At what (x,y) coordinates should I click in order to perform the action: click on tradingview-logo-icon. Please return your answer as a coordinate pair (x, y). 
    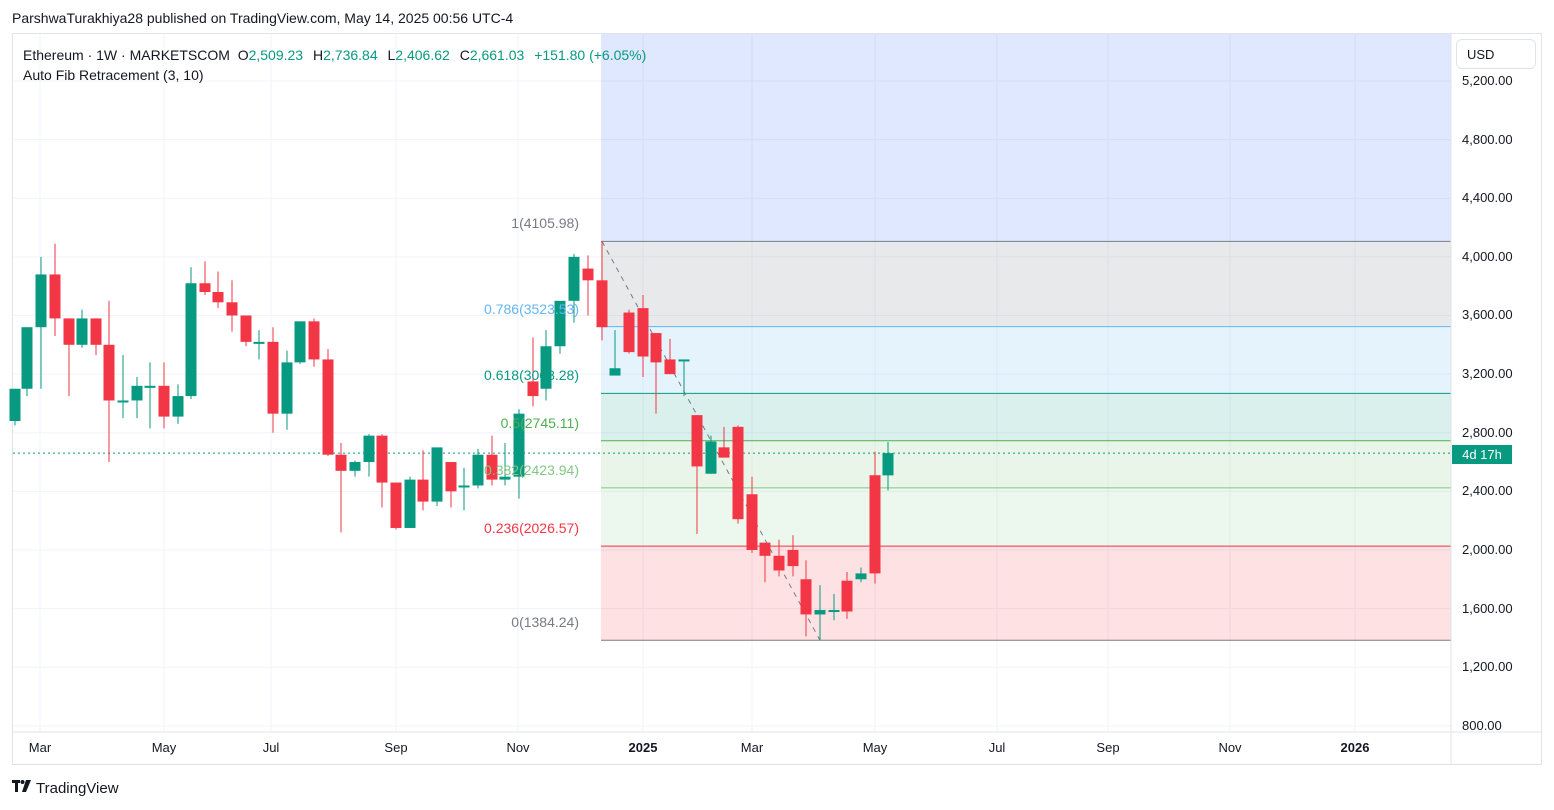
    Looking at the image, I should click on (22, 788).